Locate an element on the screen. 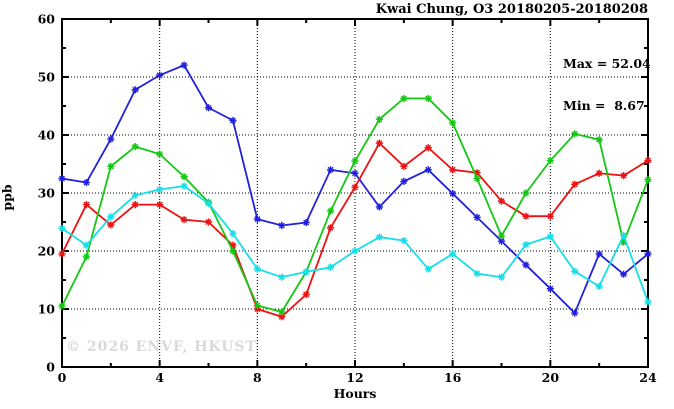 The width and height of the screenshot is (674, 409). y-tick-label: 50 is located at coordinates (47, 77).